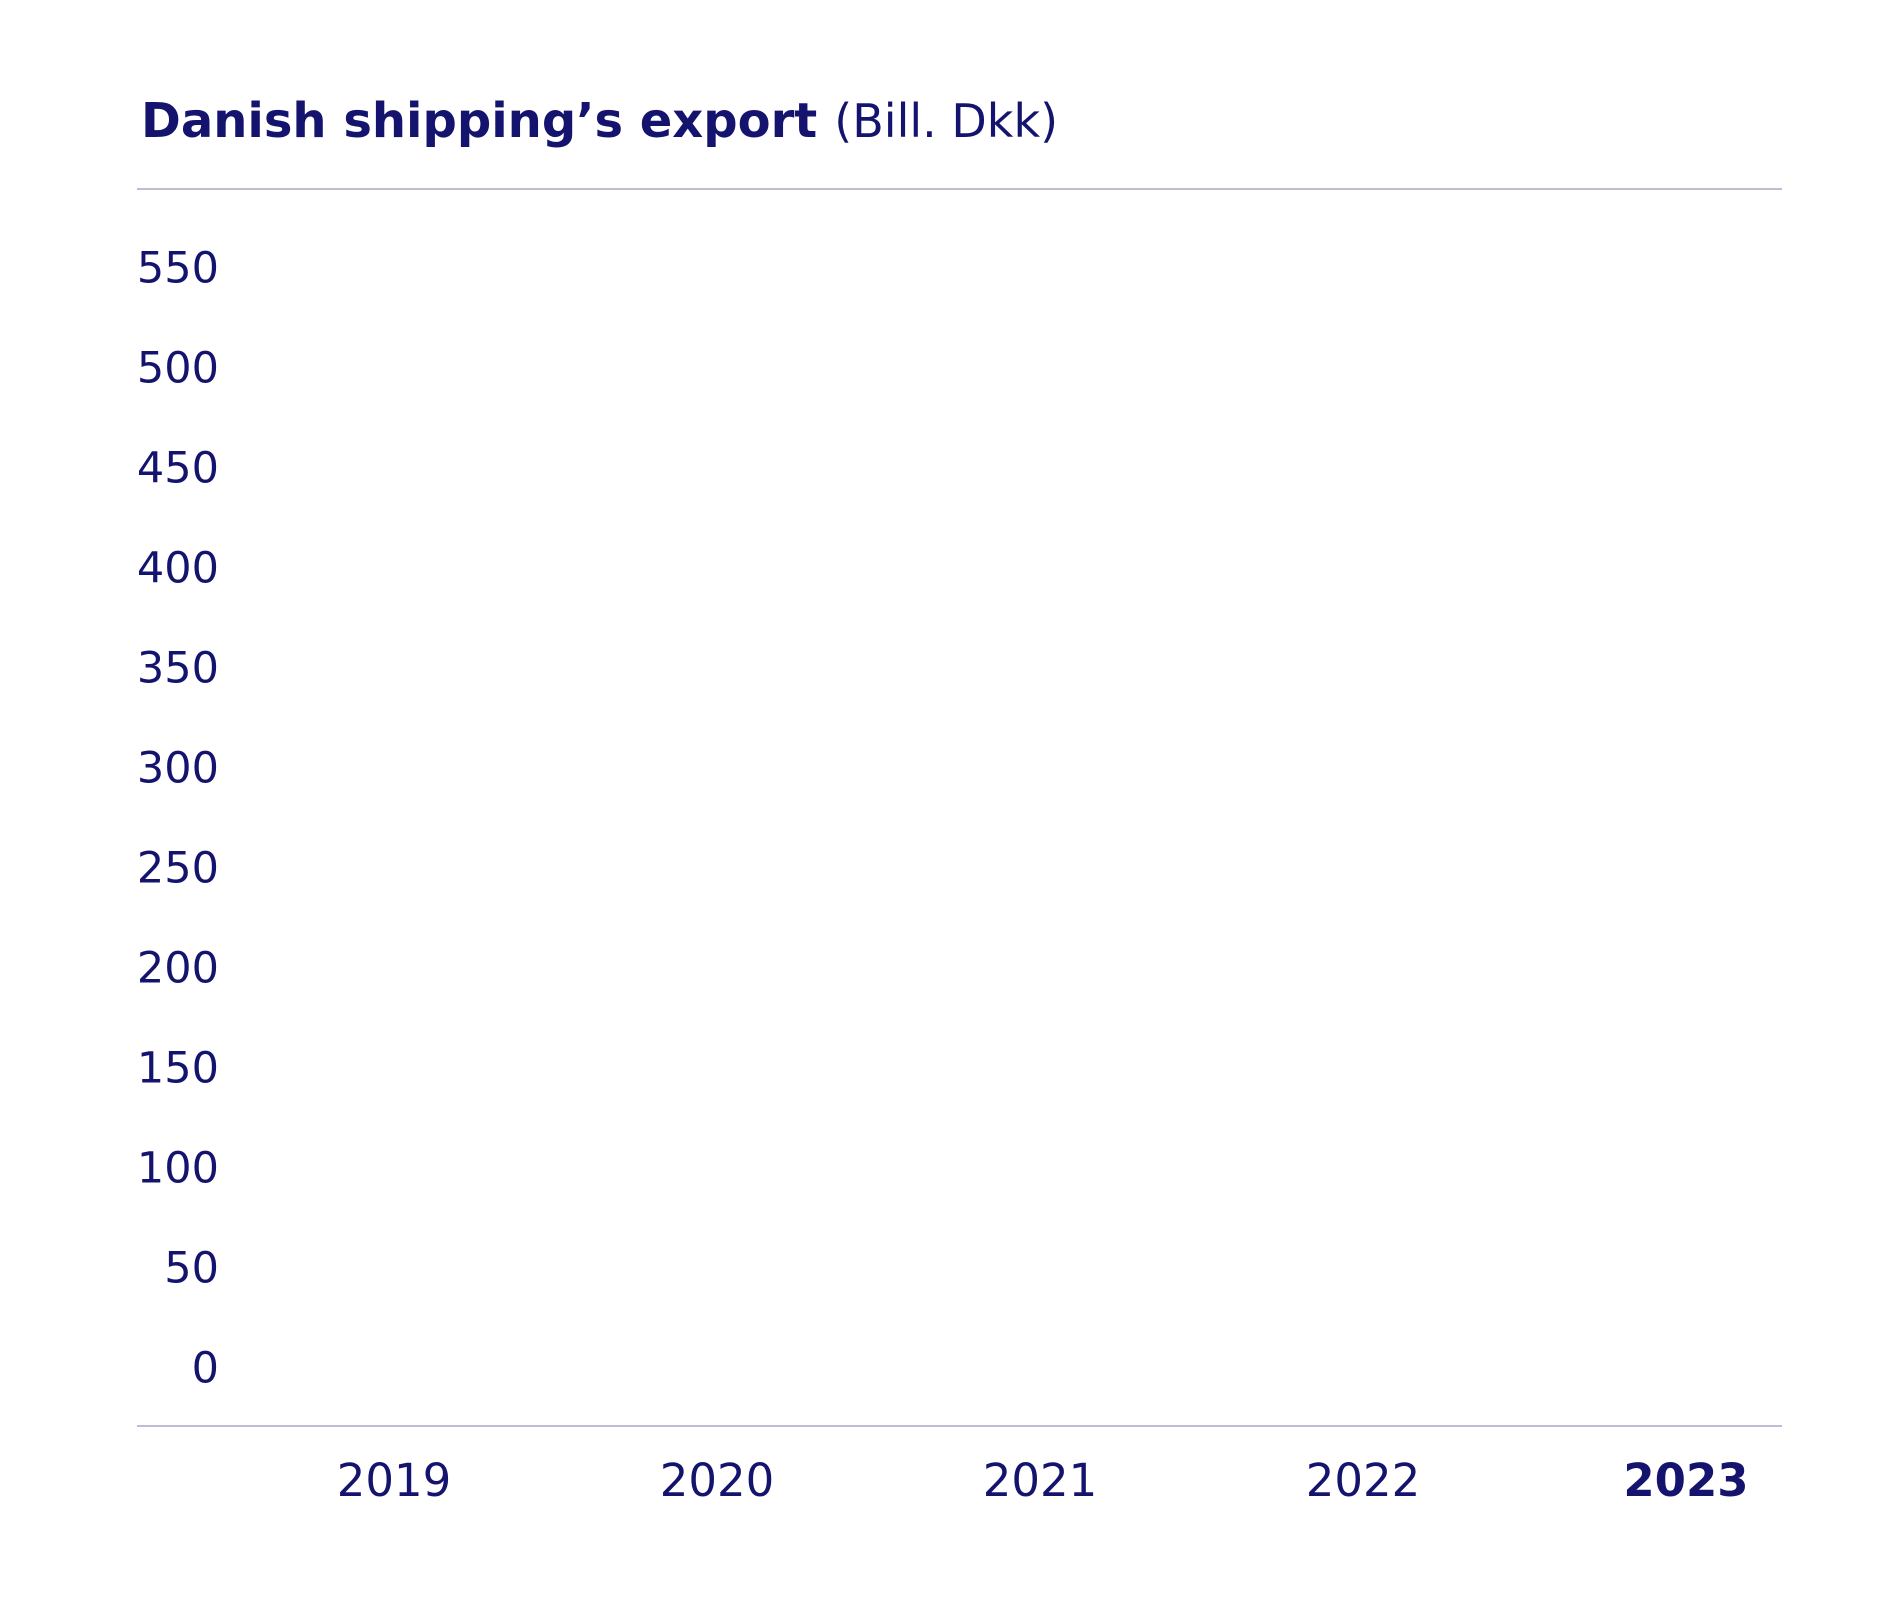  What do you see at coordinates (178, 269) in the screenshot?
I see `y-tick-label: 550` at bounding box center [178, 269].